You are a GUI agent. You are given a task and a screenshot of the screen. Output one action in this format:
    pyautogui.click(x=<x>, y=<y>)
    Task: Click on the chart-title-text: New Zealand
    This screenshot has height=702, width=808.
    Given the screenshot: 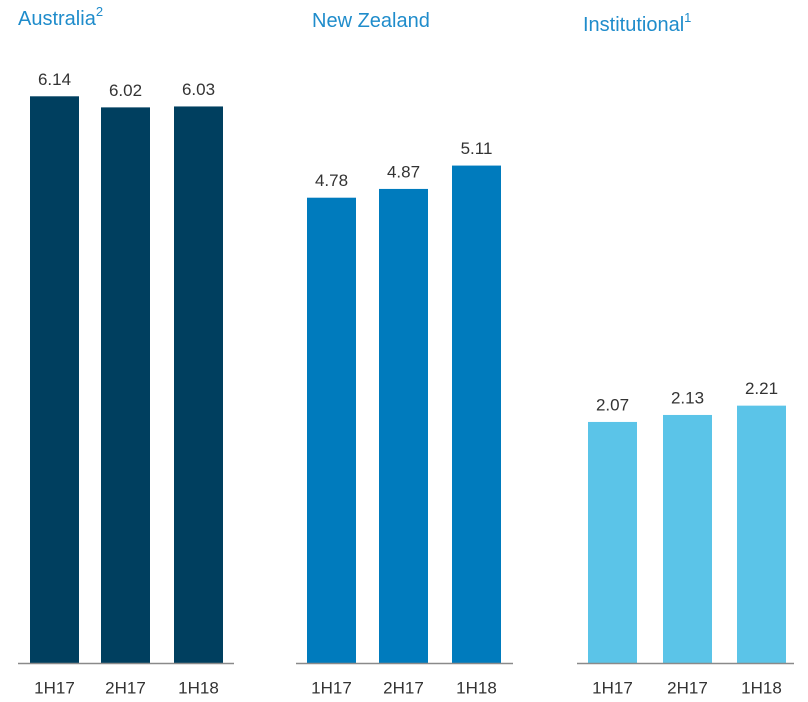 What is the action you would take?
    pyautogui.click(x=371, y=21)
    